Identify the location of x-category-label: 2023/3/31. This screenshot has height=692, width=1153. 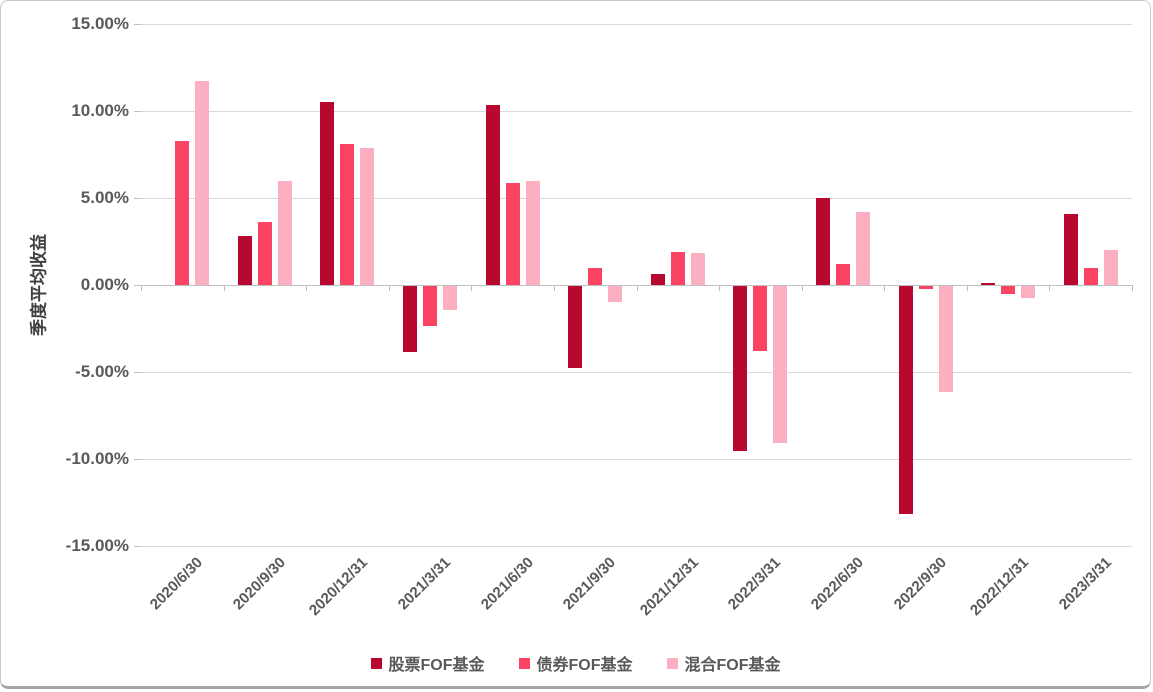
(1085, 584).